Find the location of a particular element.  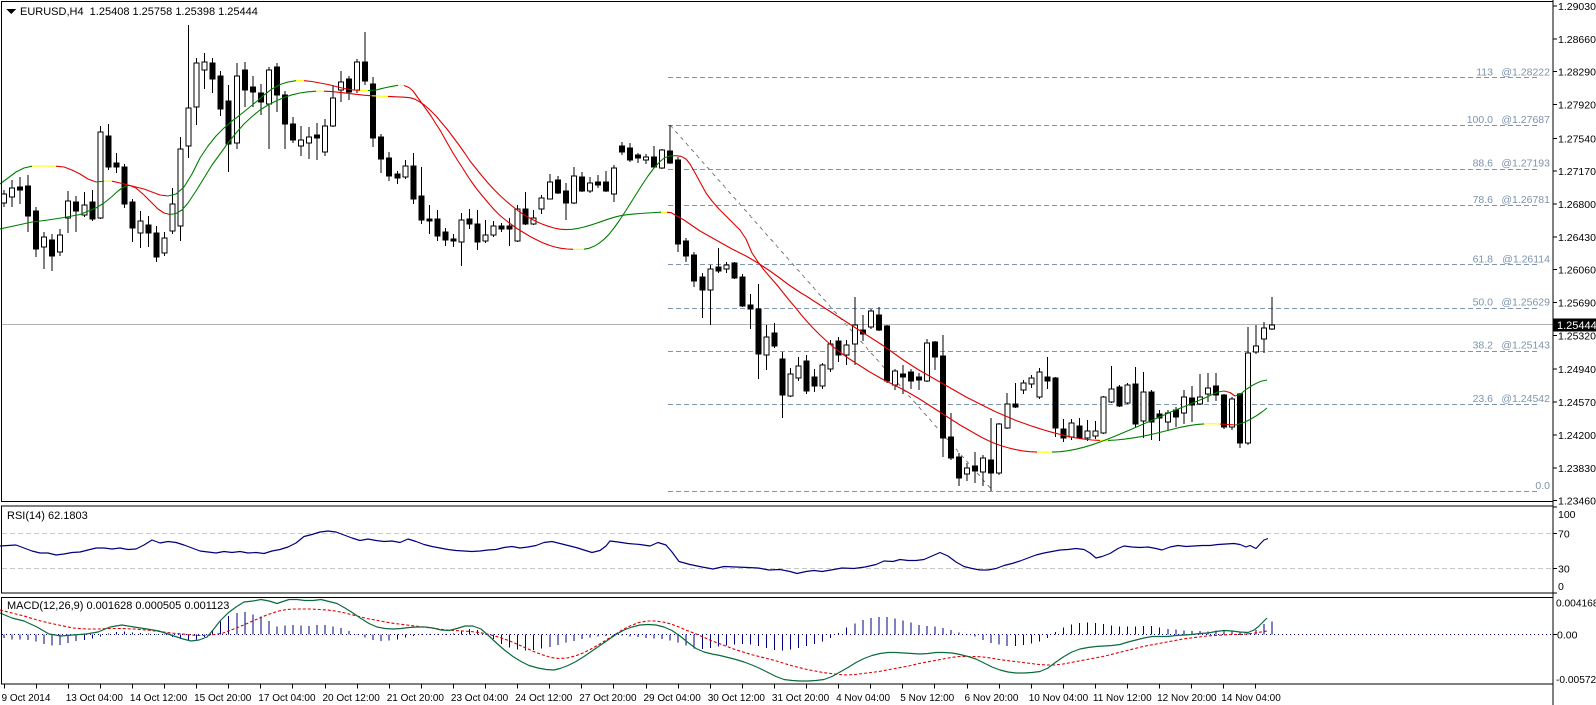

svg-text: 15 Oct 20:00 is located at coordinates (223, 698).